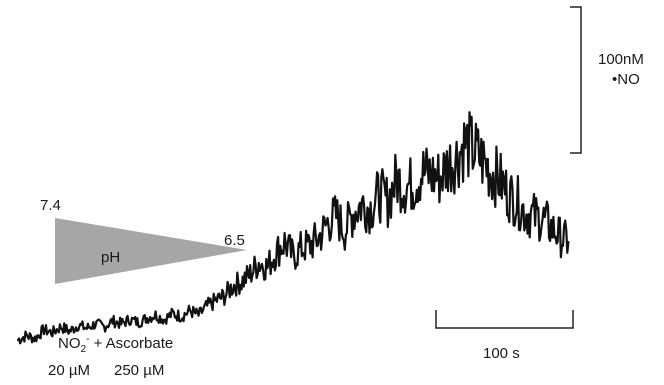  What do you see at coordinates (69, 343) in the screenshot?
I see `addition-species: NO` at bounding box center [69, 343].